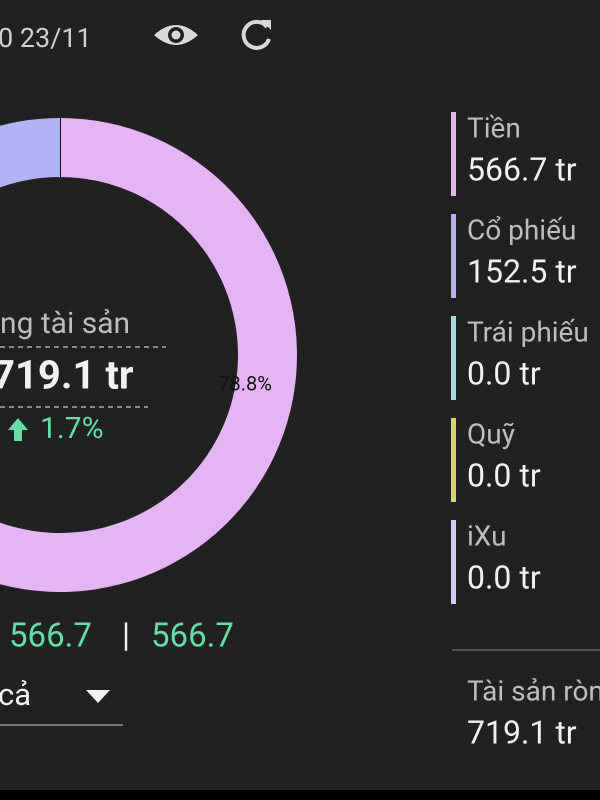 The image size is (600, 800). I want to click on refresh-icon, so click(256, 34).